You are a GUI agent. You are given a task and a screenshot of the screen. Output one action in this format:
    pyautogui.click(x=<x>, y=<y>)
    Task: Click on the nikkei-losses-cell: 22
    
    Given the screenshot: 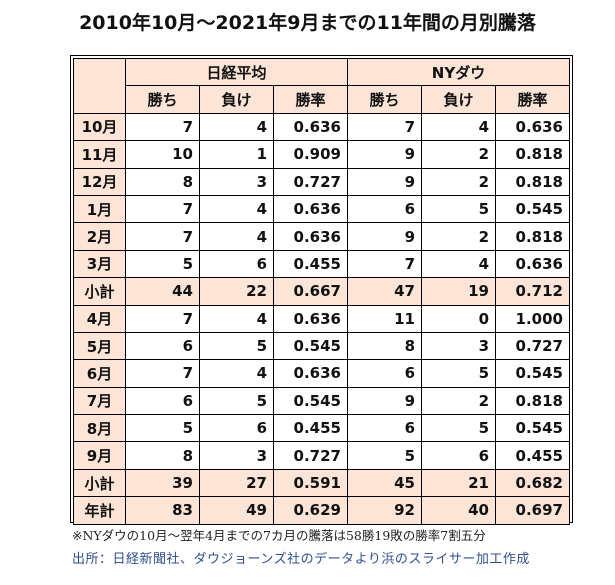 What is the action you would take?
    pyautogui.click(x=236, y=291)
    